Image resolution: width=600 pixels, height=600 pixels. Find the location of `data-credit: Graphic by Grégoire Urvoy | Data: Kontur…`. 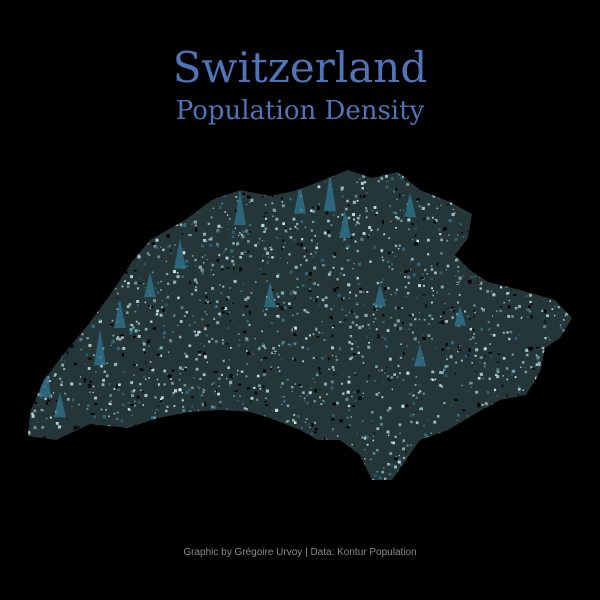

data-credit: Graphic by Grégoire Urvoy | Data: Kontur… is located at coordinates (300, 552).